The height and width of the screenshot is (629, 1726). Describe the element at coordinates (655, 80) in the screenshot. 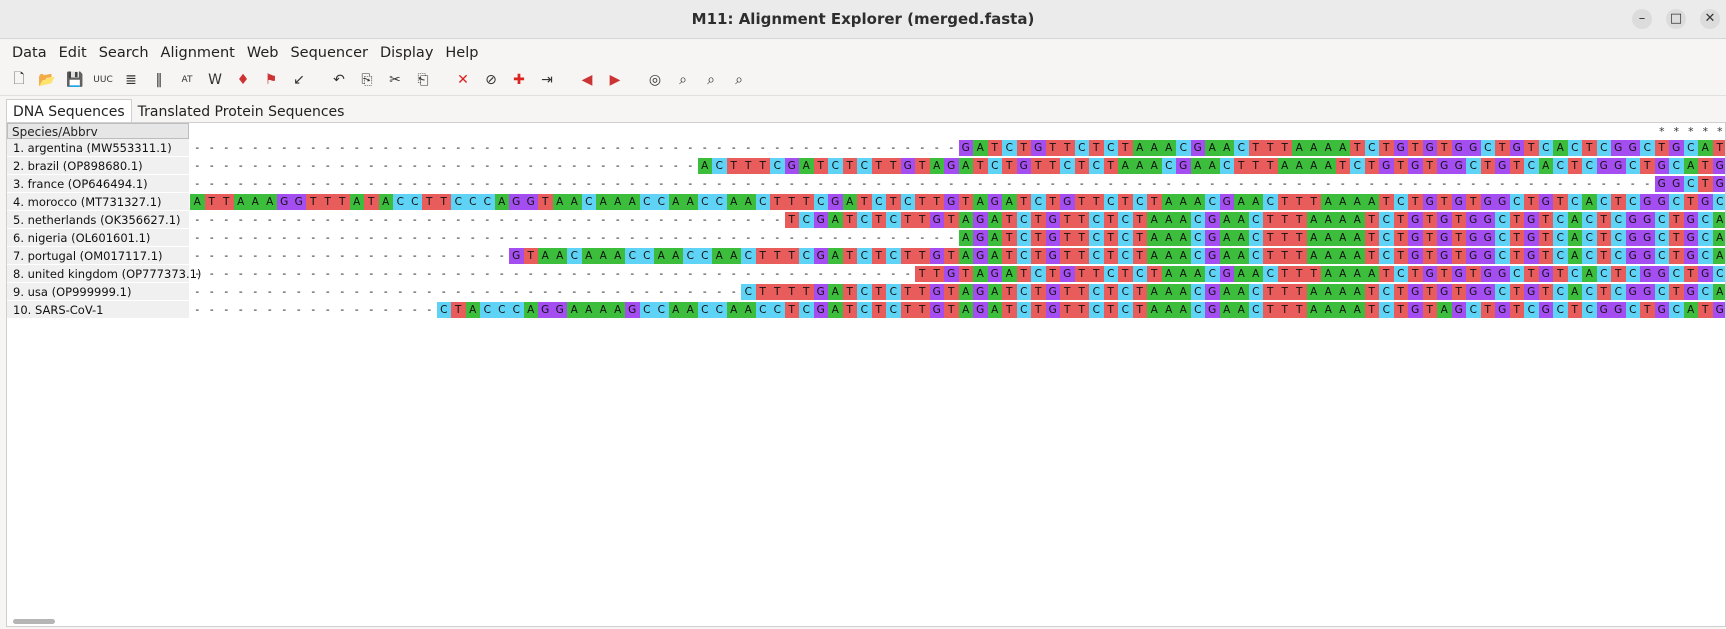

I see `search-icon: ◎` at that location.